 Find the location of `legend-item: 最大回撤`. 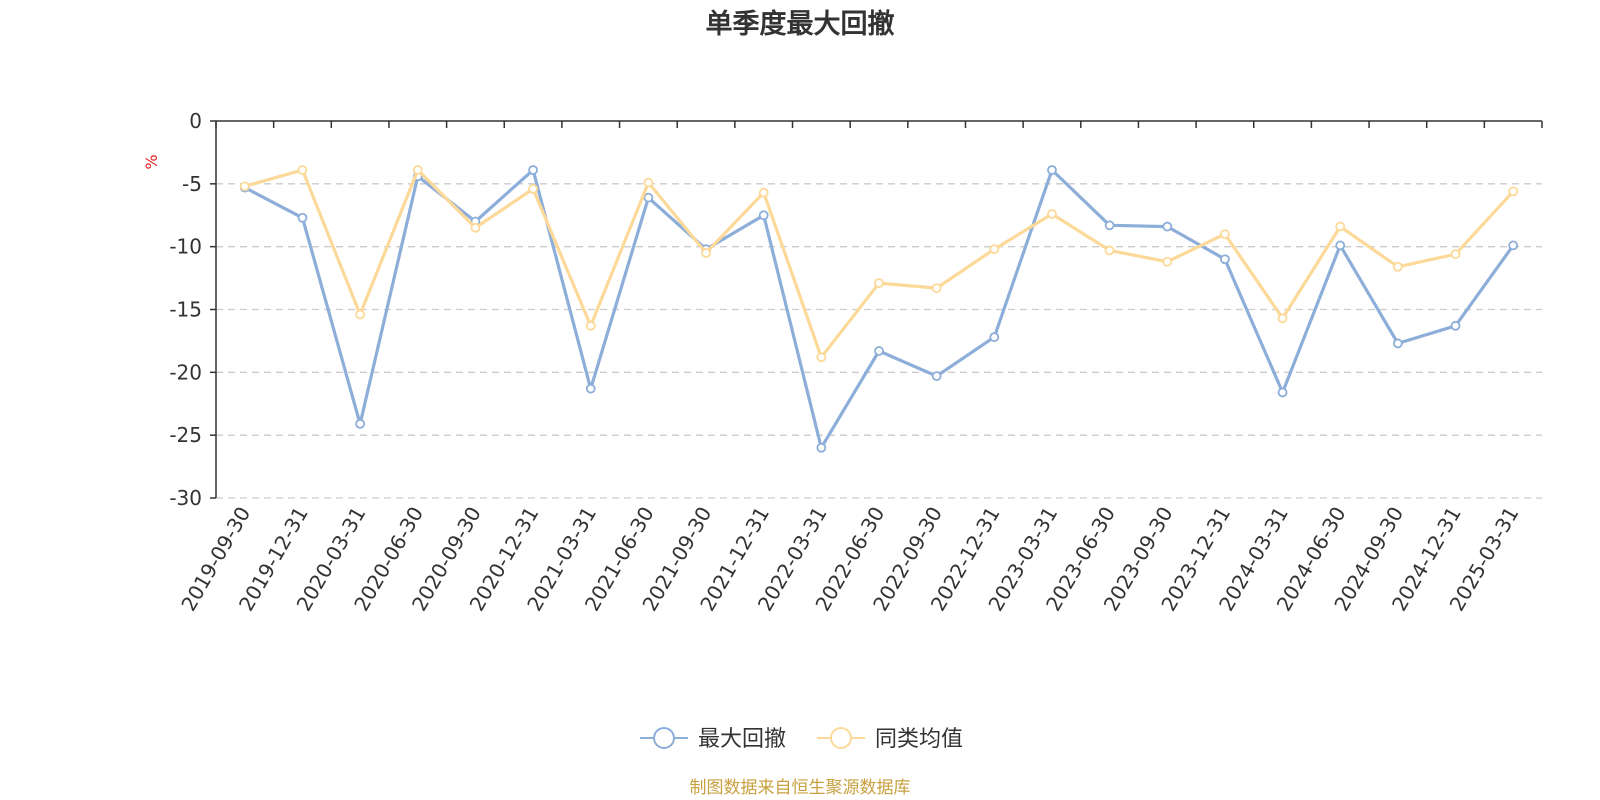

legend-item: 最大回撤 is located at coordinates (713, 739).